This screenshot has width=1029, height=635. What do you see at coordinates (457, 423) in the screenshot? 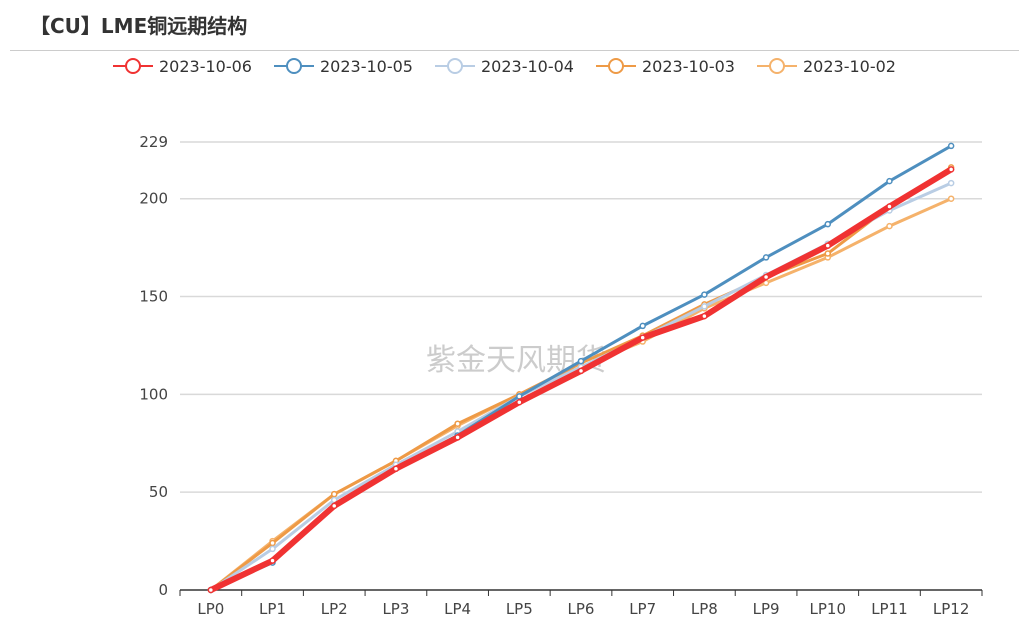
I see `data-point-2023-10-03-LP4` at bounding box center [457, 423].